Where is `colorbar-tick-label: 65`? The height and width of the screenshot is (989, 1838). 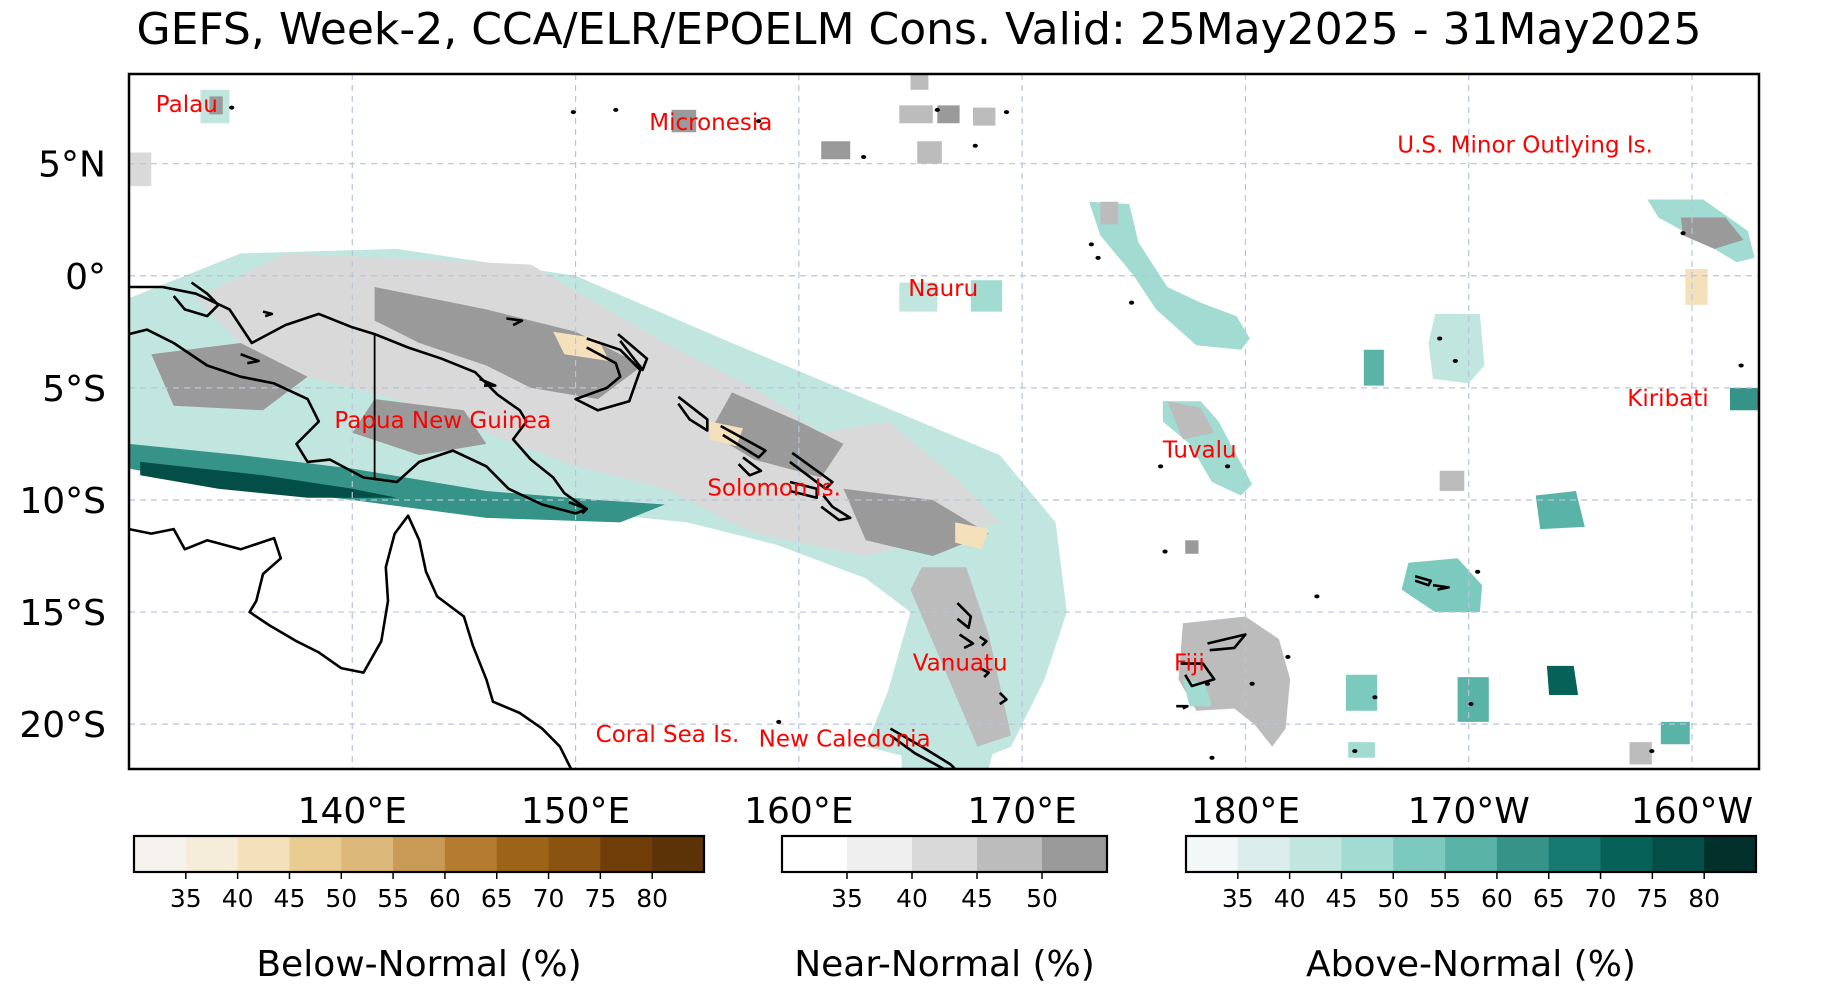 colorbar-tick-label: 65 is located at coordinates (497, 898).